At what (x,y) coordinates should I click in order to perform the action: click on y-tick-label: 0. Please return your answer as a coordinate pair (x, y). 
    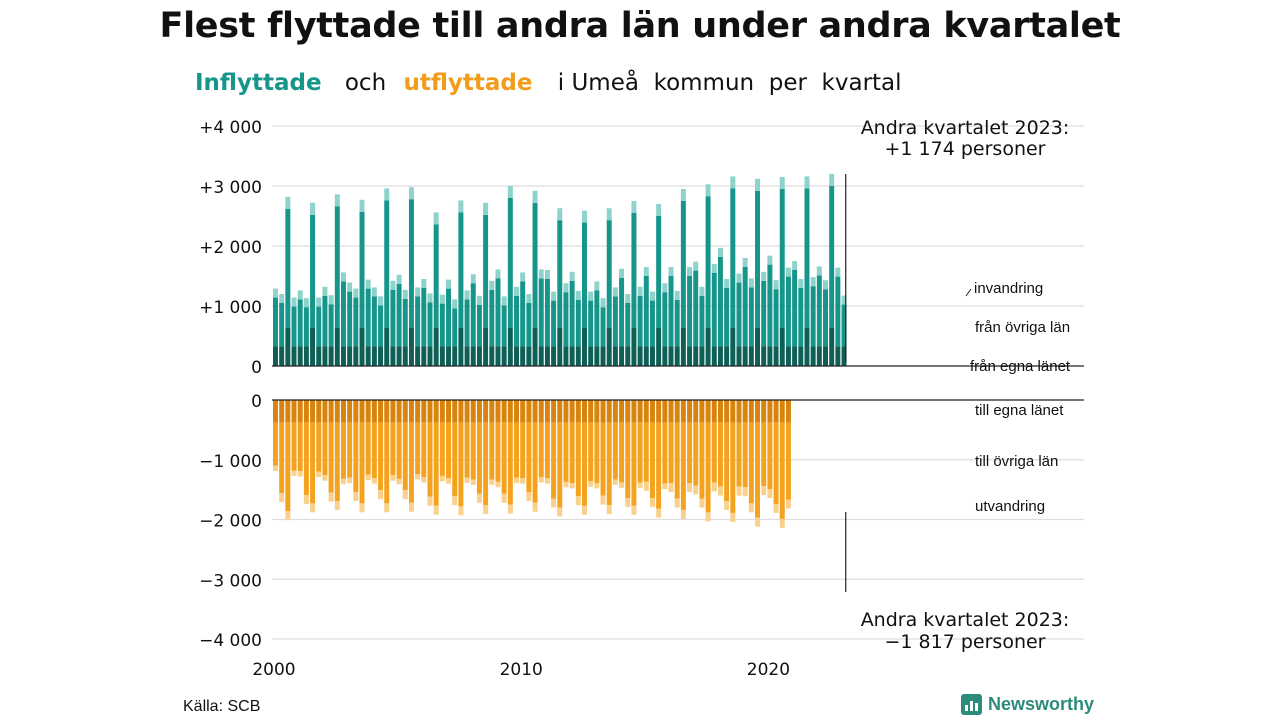
    Looking at the image, I should click on (256, 368).